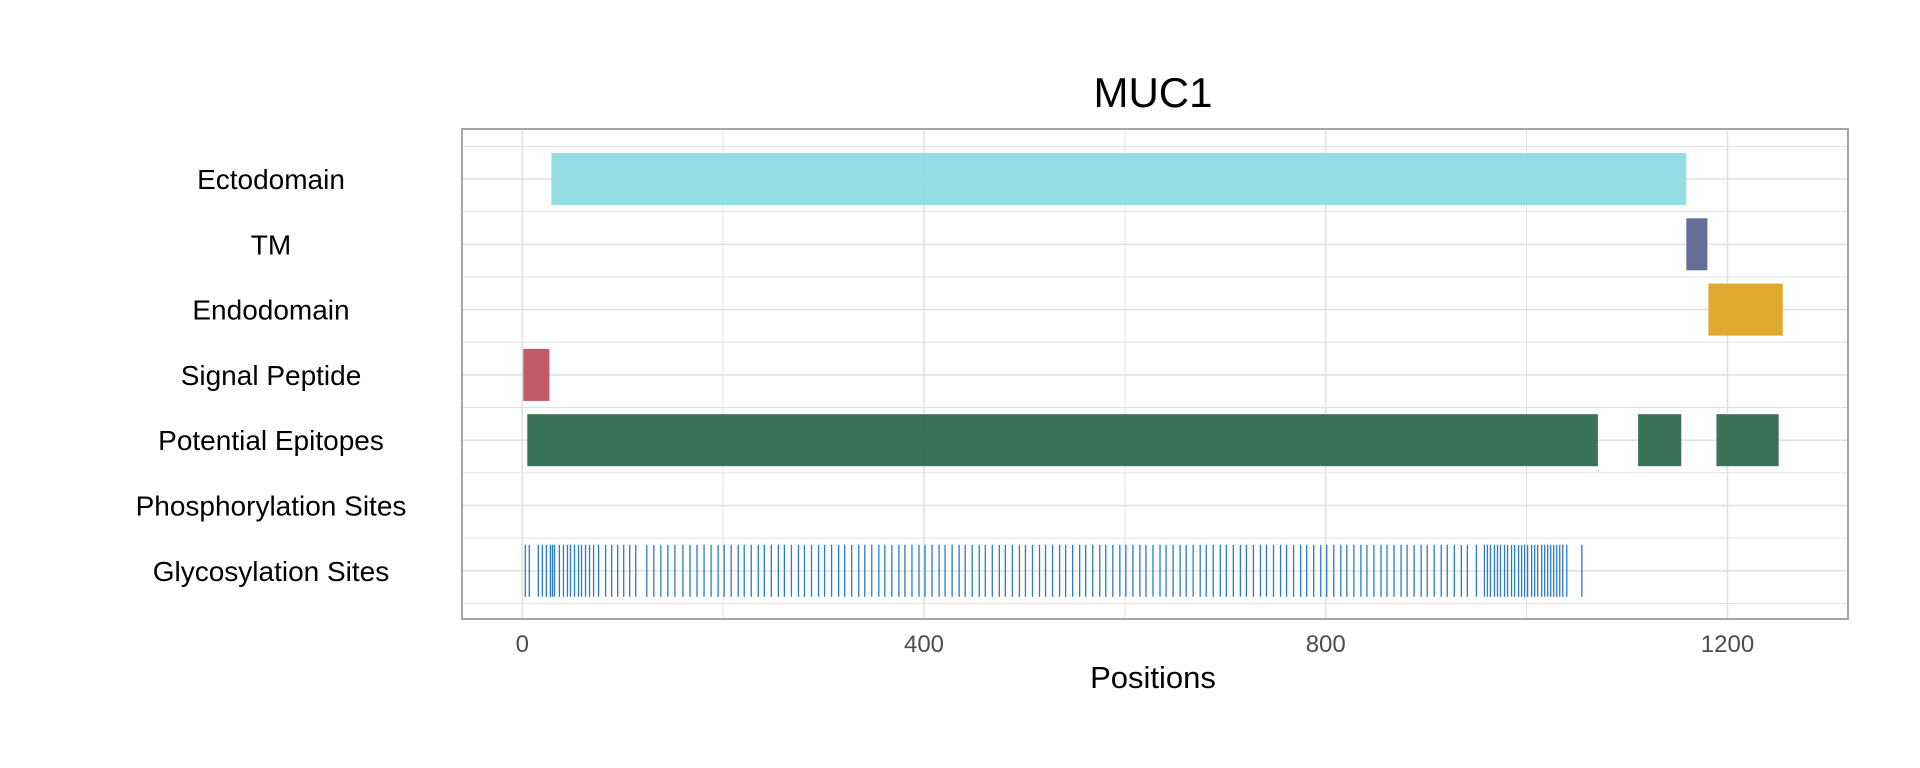 The image size is (1920, 768). Describe the element at coordinates (1053, 570) in the screenshot. I see `glycosylation-site-marks` at that location.